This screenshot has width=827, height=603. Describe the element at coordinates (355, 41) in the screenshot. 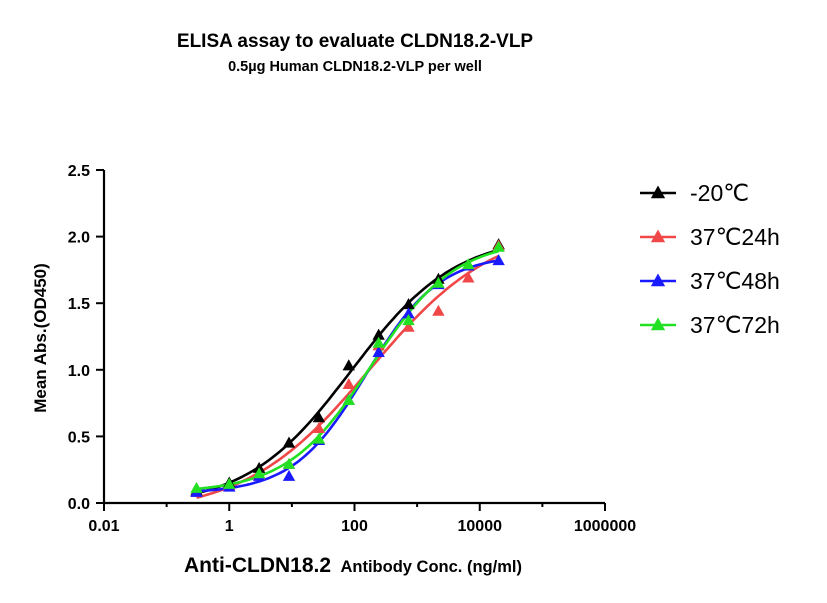

I see `chart-title: ELISA assay to evaluate CLDN18.2-VLP` at that location.